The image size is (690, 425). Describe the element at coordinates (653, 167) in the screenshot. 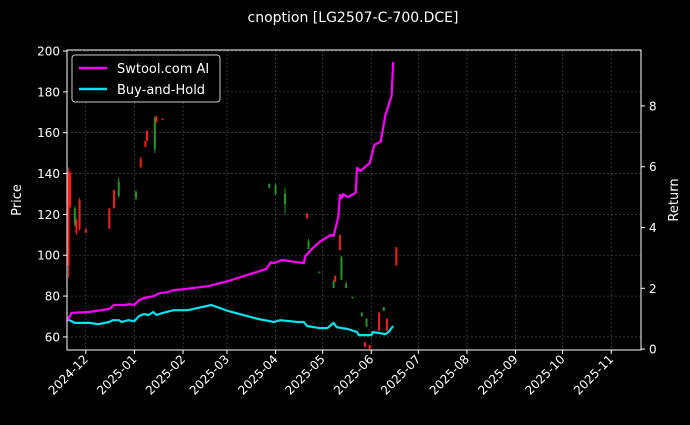

I see `y2-tick-label: 6` at that location.